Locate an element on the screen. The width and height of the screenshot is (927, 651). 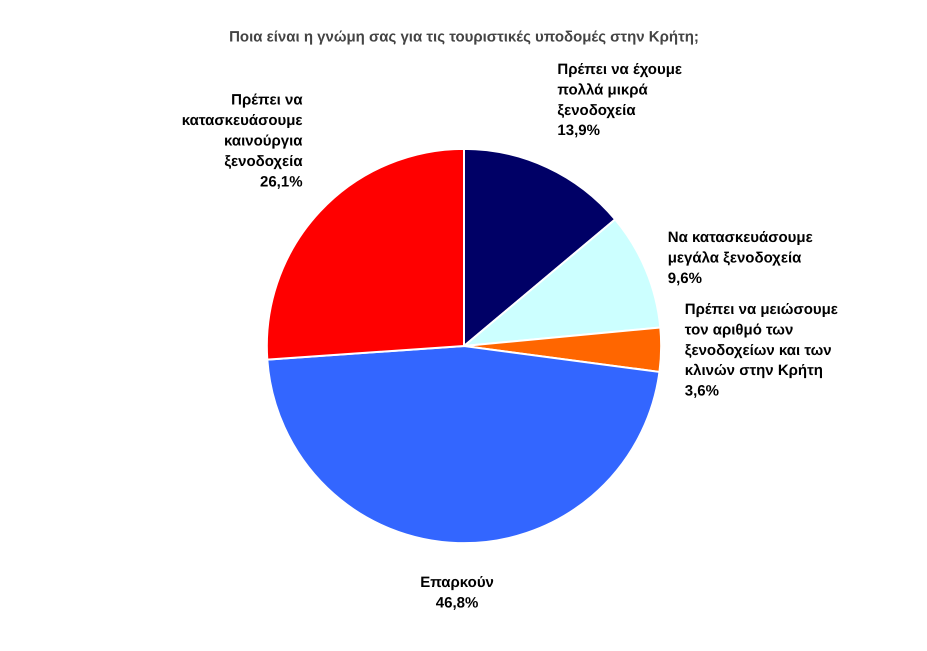
chart-title: Ποια είναι η γνώμη σας για τις τουριστικές υποδομές στην Κρήτη; is located at coordinates (464, 37).